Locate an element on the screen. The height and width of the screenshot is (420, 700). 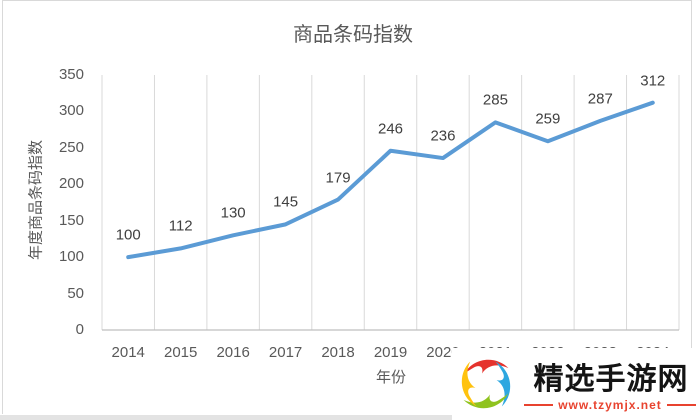
data-point-label: 259 is located at coordinates (548, 119).